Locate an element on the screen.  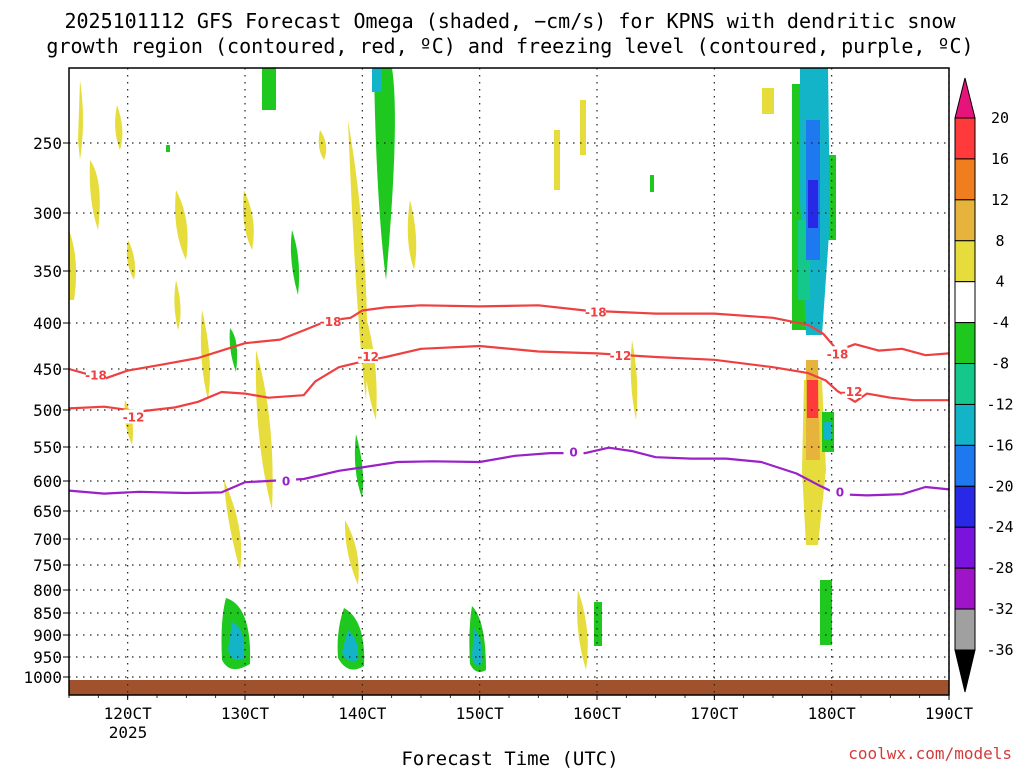
x-tick-label: 140CT is located at coordinates (362, 713).